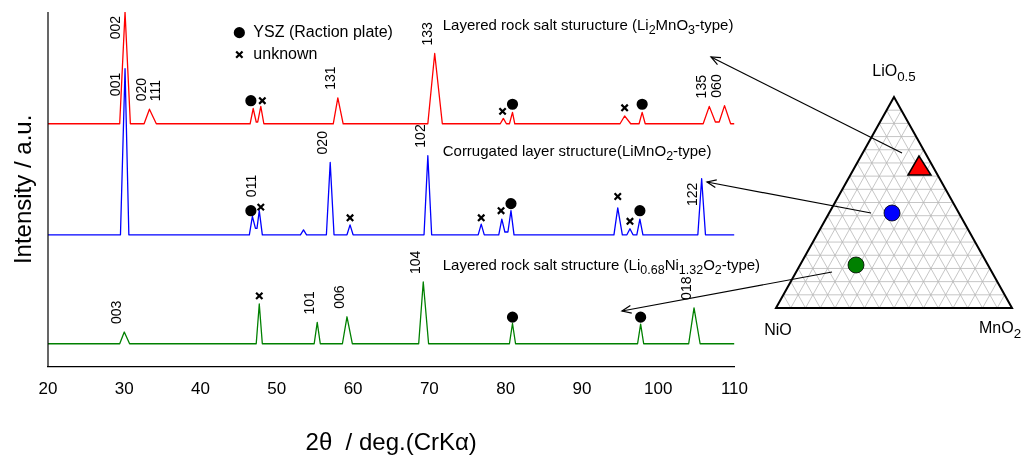  I want to click on series-label: Layered rock salt structure (Li$_{0.68}$Ni$_{1.32}$O$_{2}$-type), so click(601, 266).